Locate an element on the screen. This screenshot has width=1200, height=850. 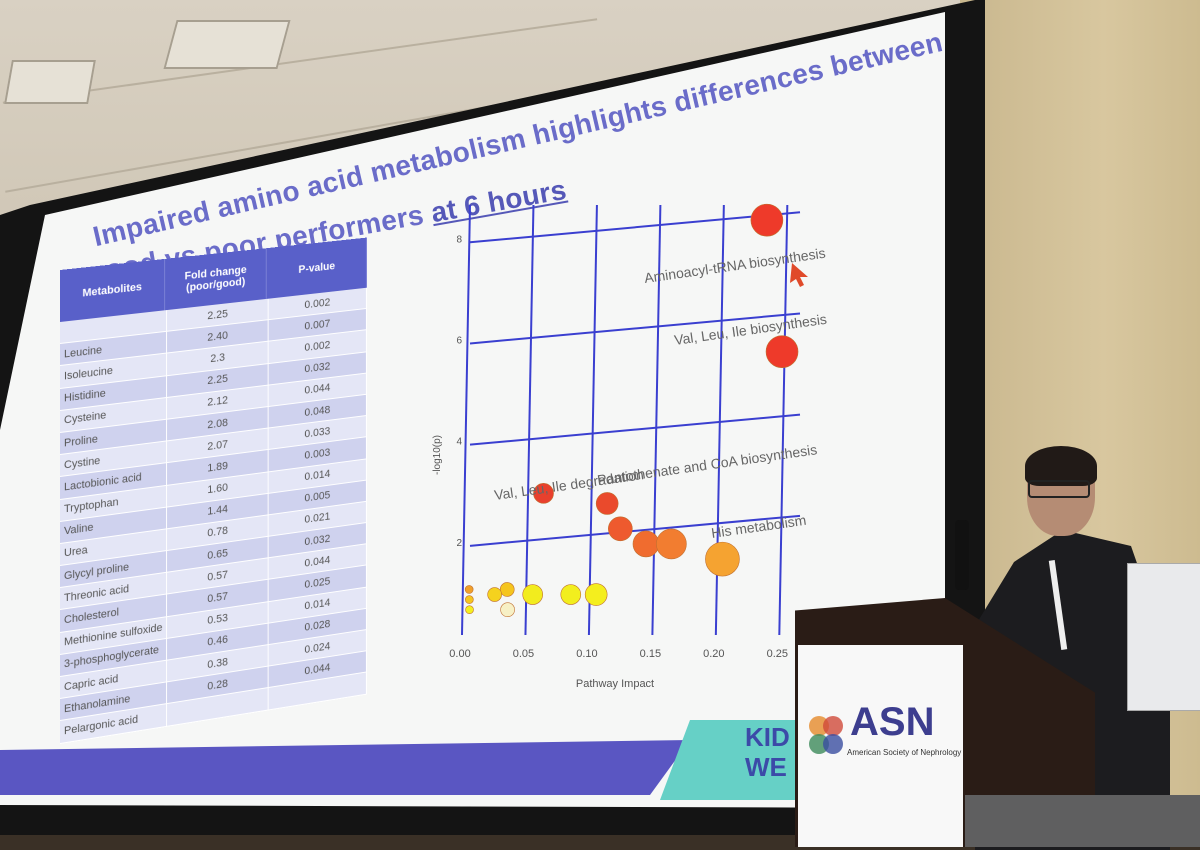
pathway-annotation: His metabolism is located at coordinates (758, 526).